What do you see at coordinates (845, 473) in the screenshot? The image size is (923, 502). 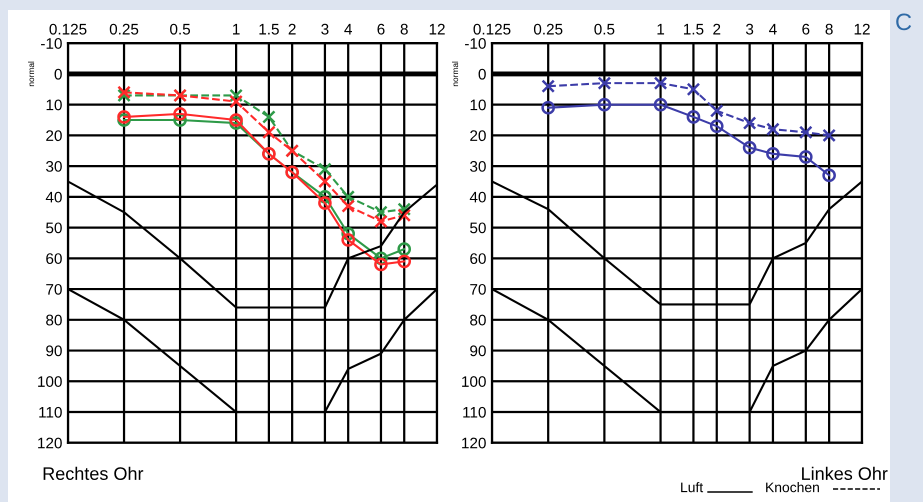 I see `x-axis-title: Linkes Ohr` at bounding box center [845, 473].